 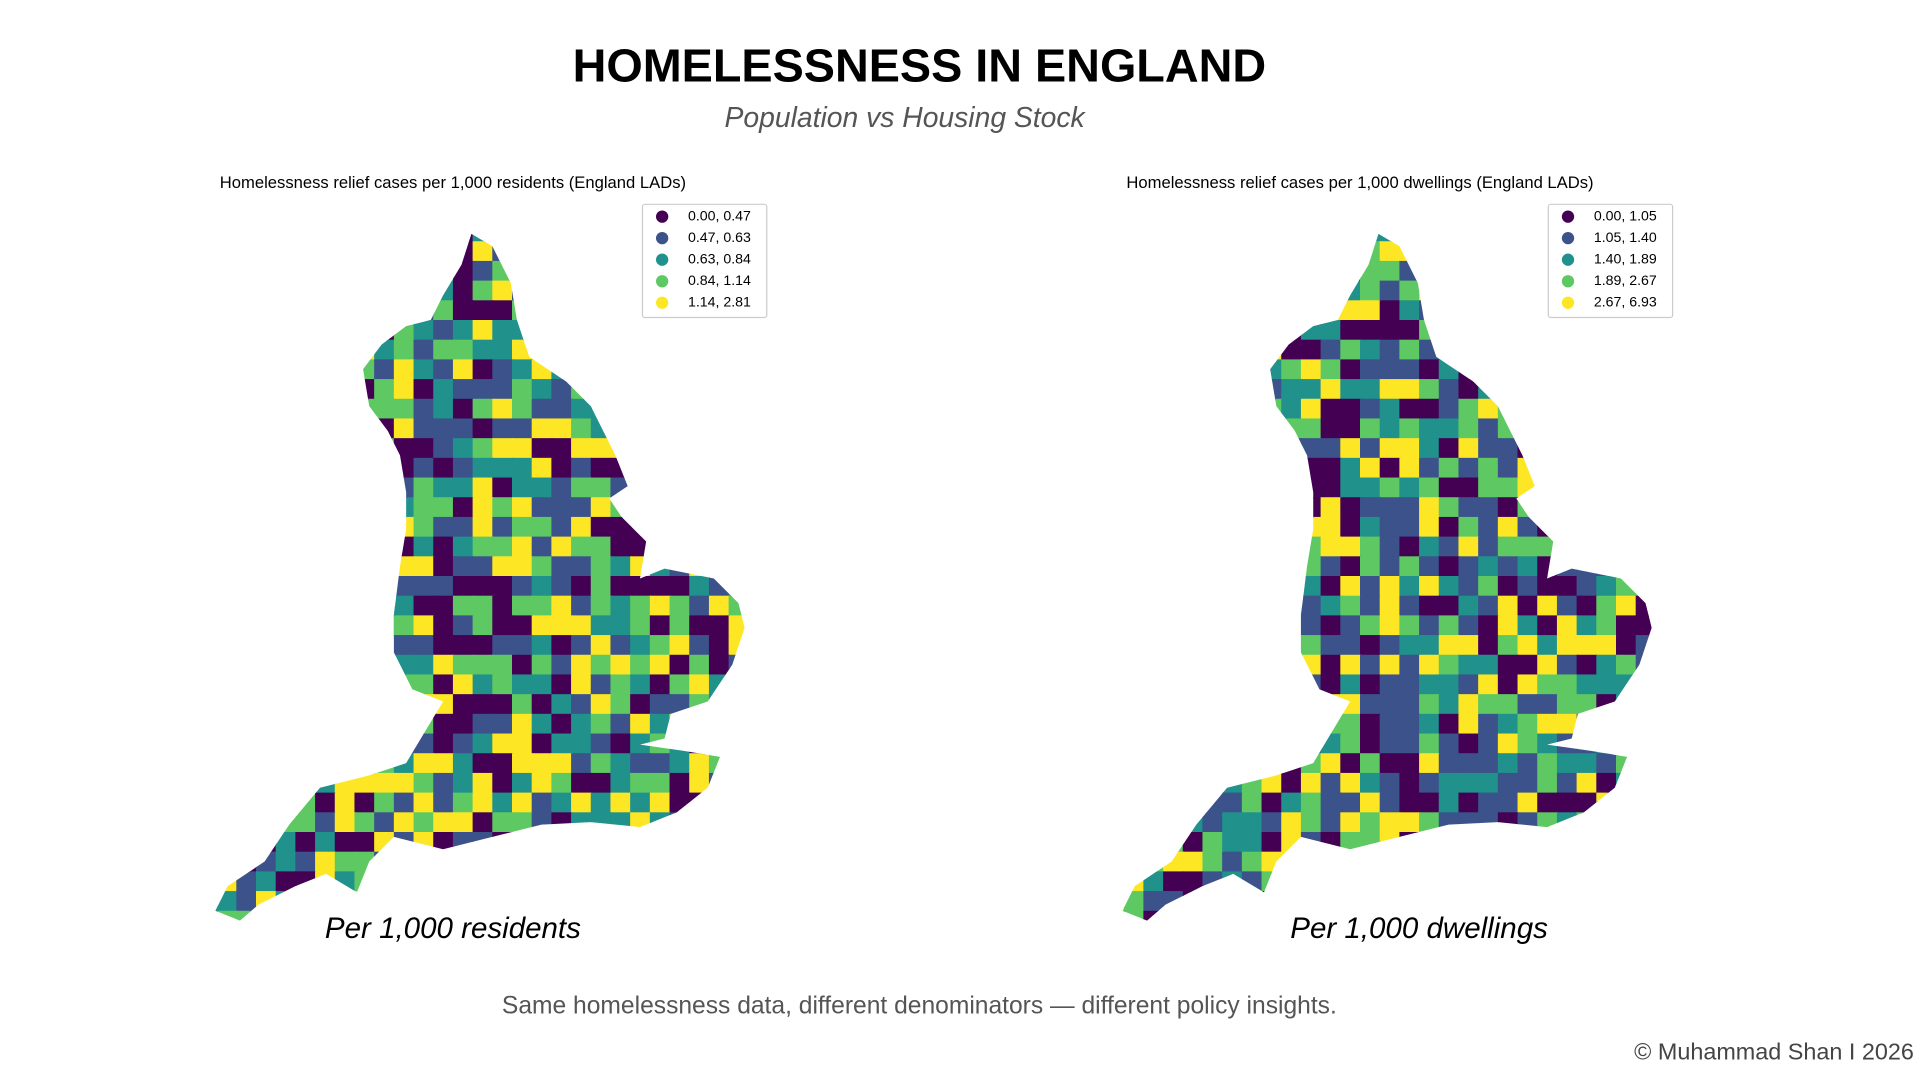 I want to click on credit: © Muhammad Shan I 2026, so click(x=1774, y=1052).